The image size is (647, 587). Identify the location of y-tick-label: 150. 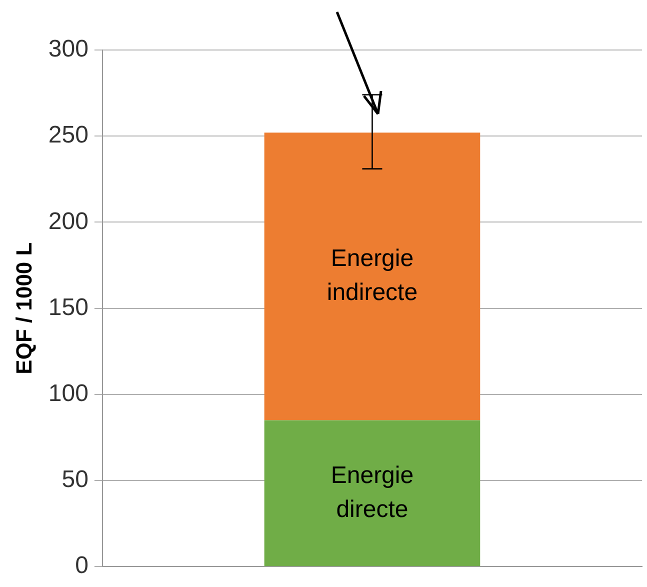
(68, 307).